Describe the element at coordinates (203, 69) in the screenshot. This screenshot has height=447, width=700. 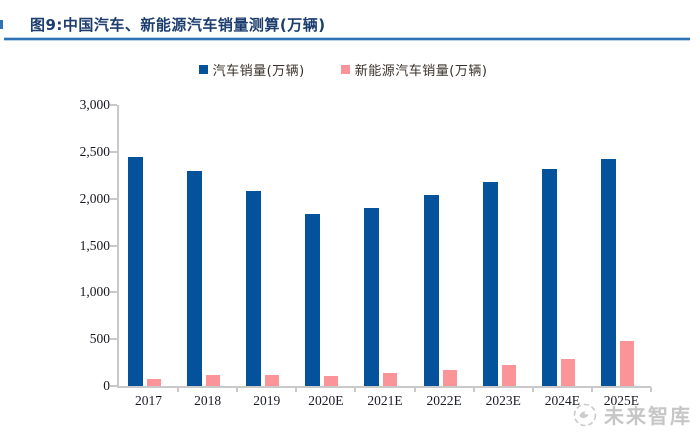
I see `legend-swatch-auto-sales-icon` at that location.